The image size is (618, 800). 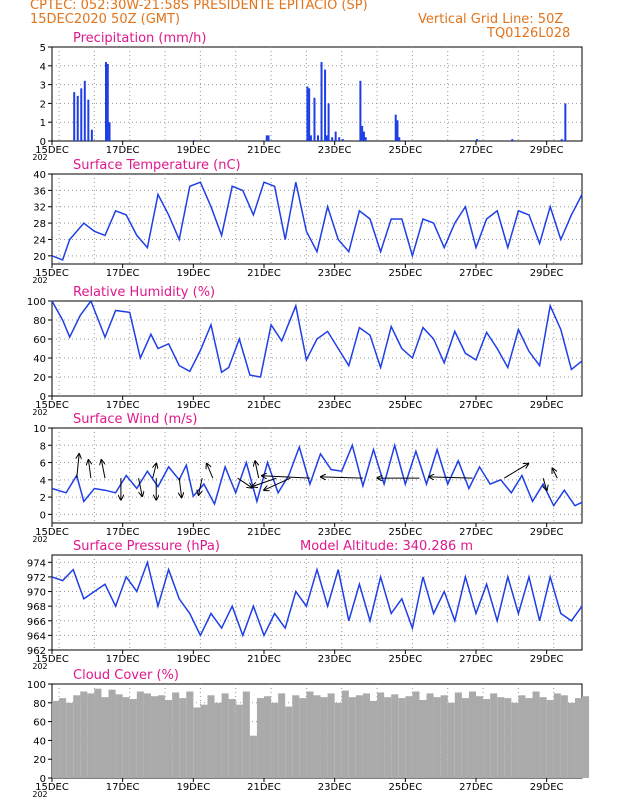 What do you see at coordinates (105, 19) in the screenshot?
I see `header-datetime: 15DEC2020 50Z (GMT)` at bounding box center [105, 19].